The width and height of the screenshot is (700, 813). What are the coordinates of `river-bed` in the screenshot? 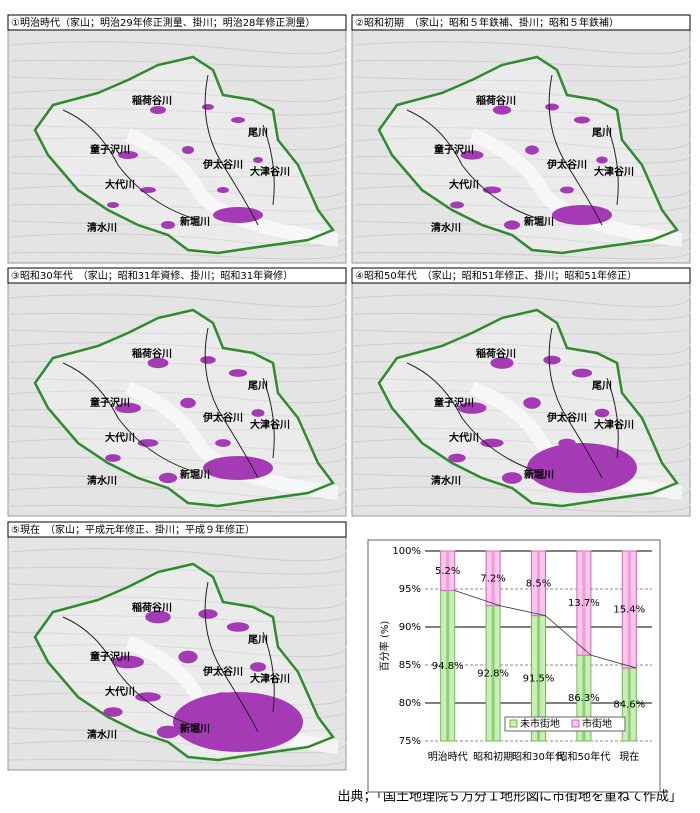 It's located at (576, 187).